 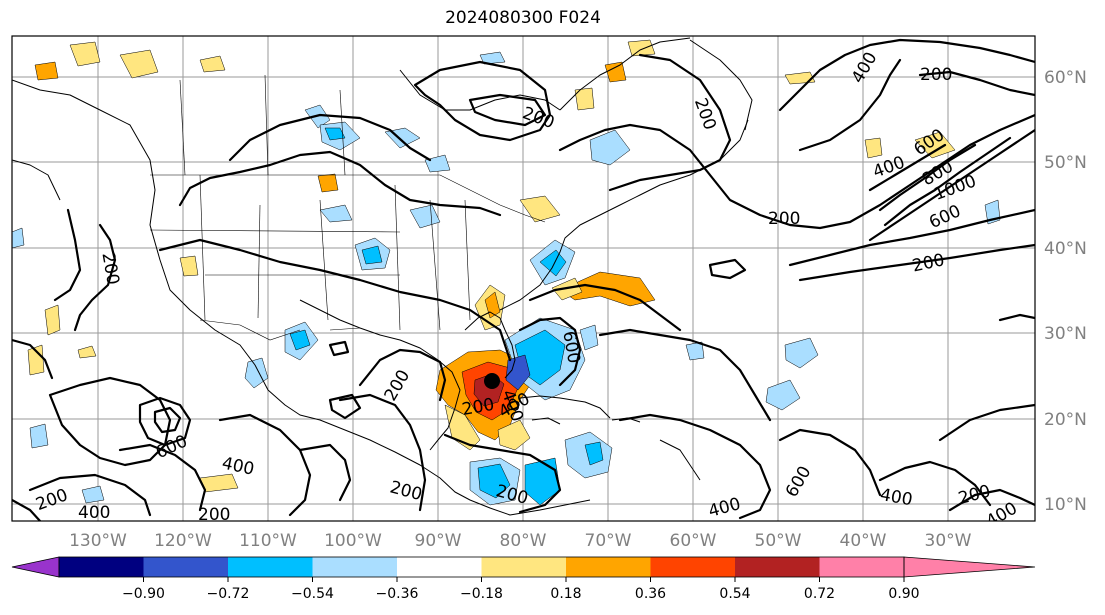 What do you see at coordinates (35, 567) in the screenshot?
I see `colorbar-under-extension` at bounding box center [35, 567].